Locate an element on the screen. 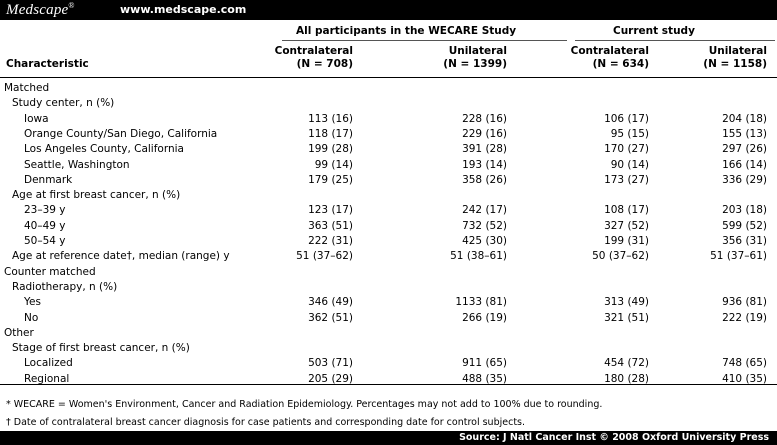 Image resolution: width=777 pixels, height=445 pixels. cell-value: 99 (14) is located at coordinates (333, 164).